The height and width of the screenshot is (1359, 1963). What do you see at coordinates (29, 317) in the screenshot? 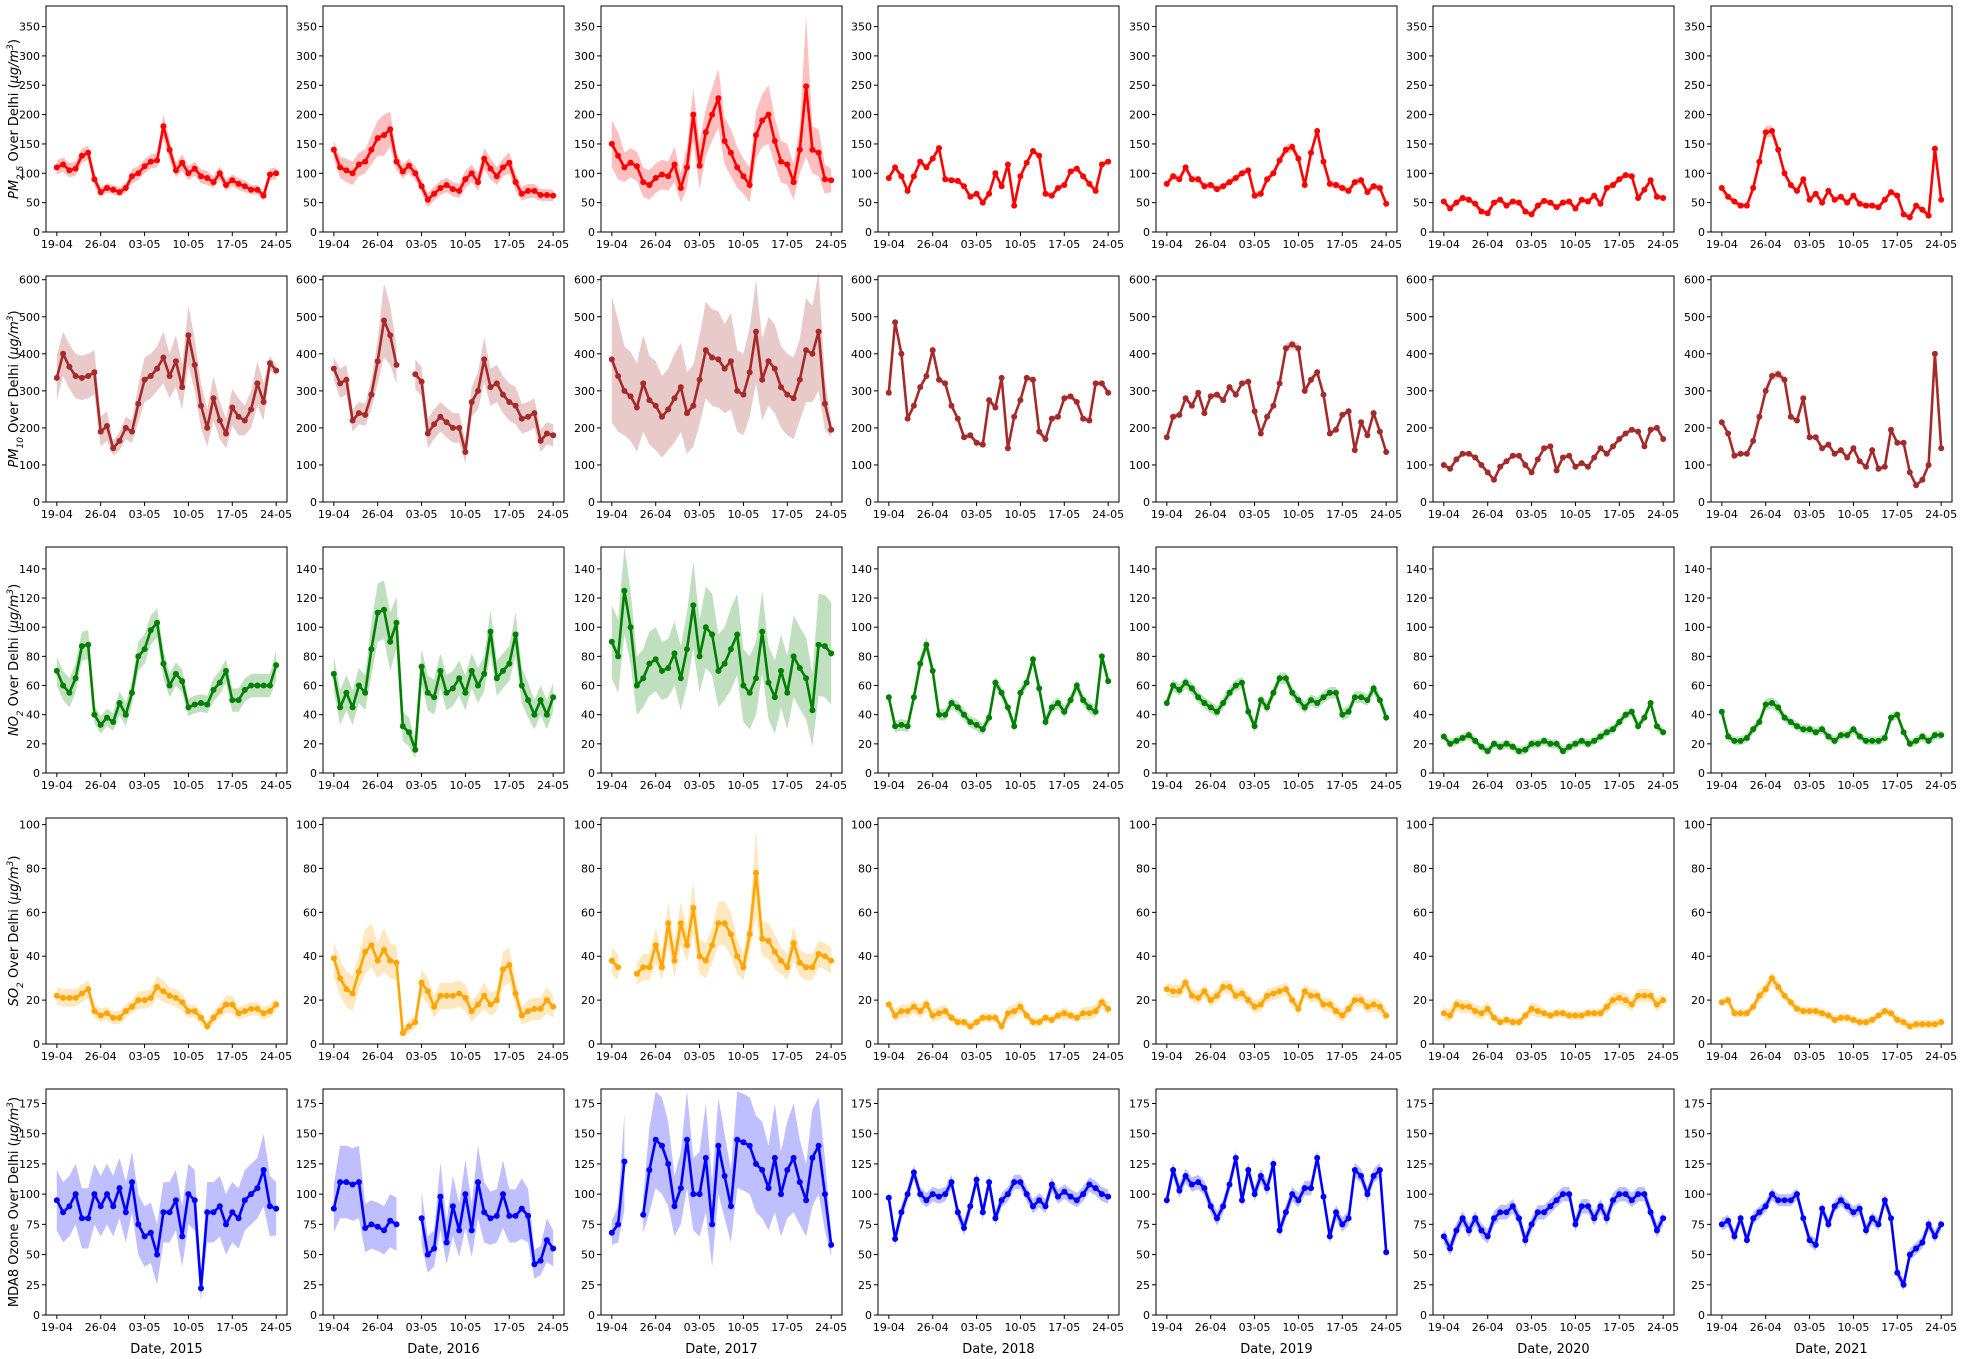
I see `y-tick-label: 500` at bounding box center [29, 317].